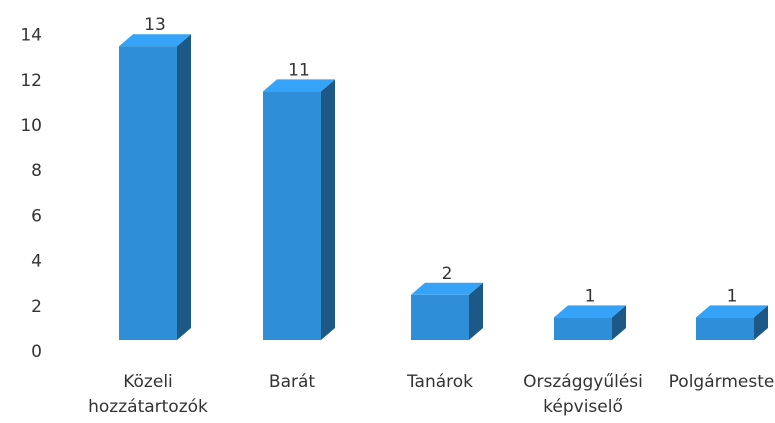 Image resolution: width=775 pixels, height=423 pixels. Describe the element at coordinates (31, 36) in the screenshot. I see `y-tick-label: 14` at that location.